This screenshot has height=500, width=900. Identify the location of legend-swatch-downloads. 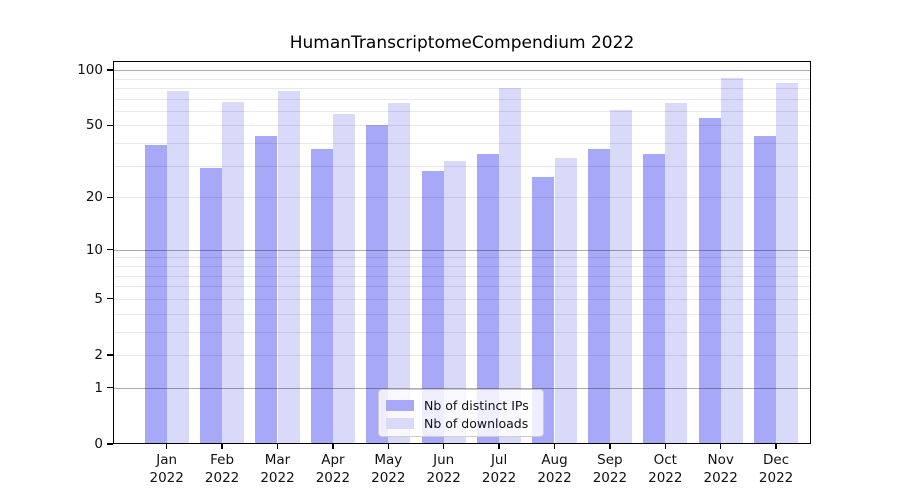
(400, 423).